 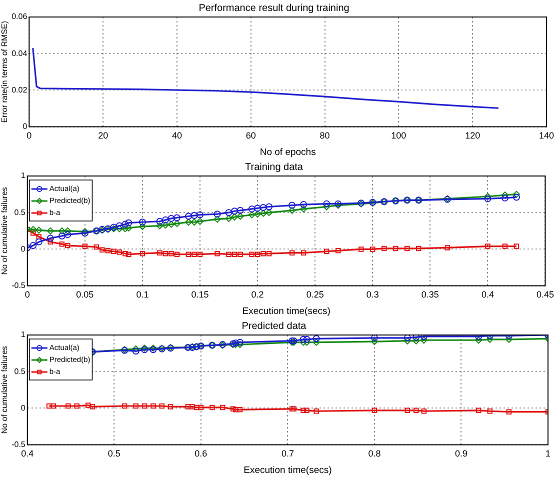 I want to click on chart-title: Performance result during training, so click(x=274, y=8).